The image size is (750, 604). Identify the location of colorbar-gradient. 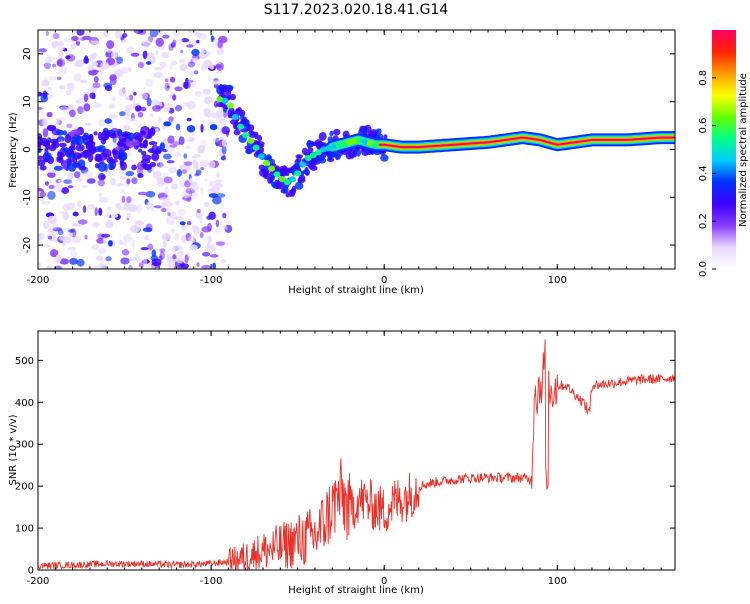
(724, 149).